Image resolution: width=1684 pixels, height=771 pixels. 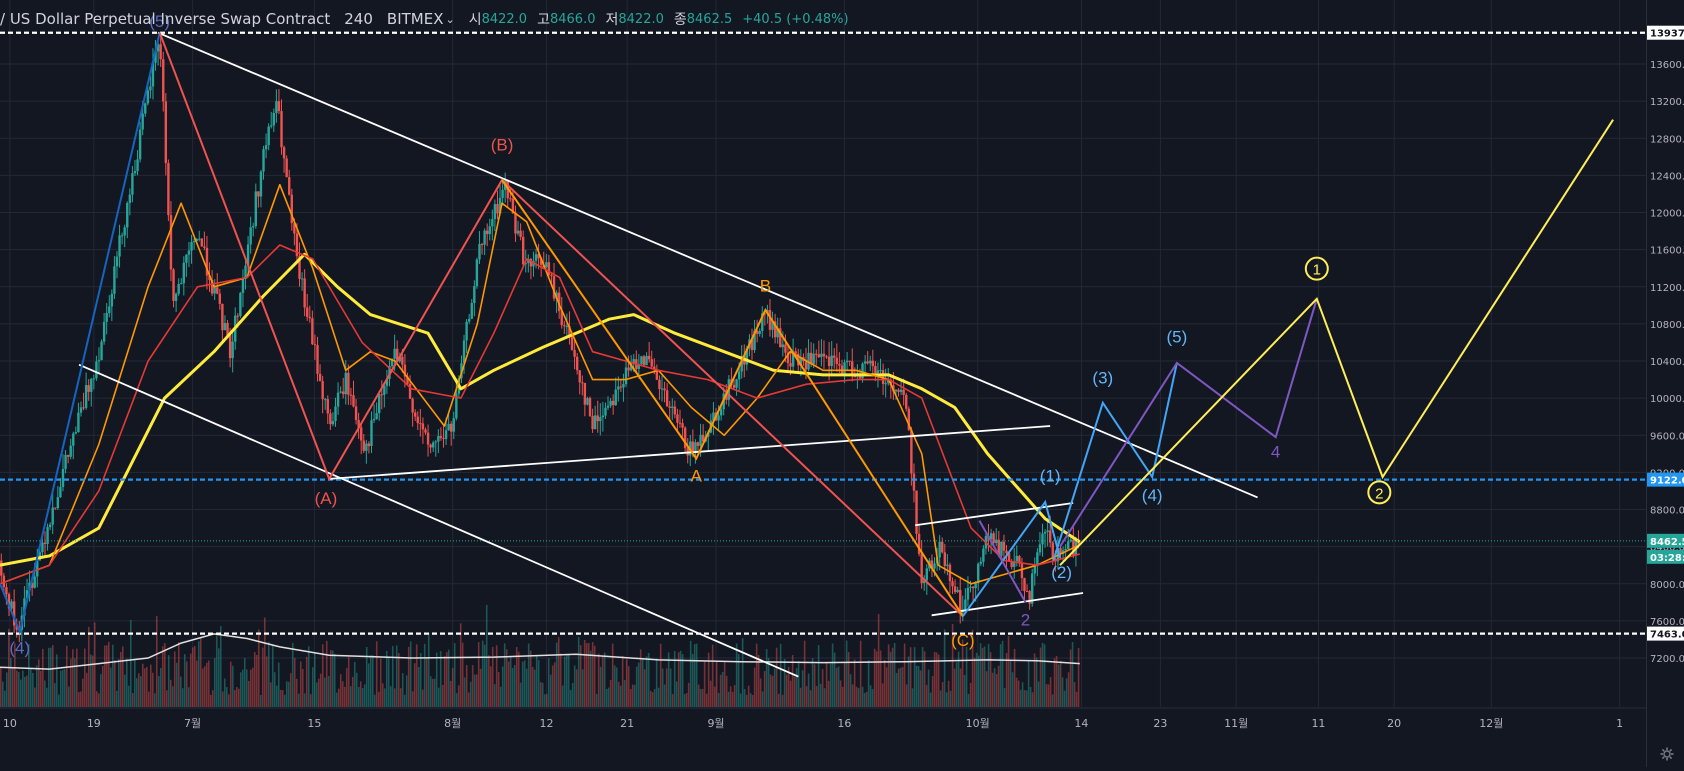 I want to click on gear-icon, so click(x=1667, y=754).